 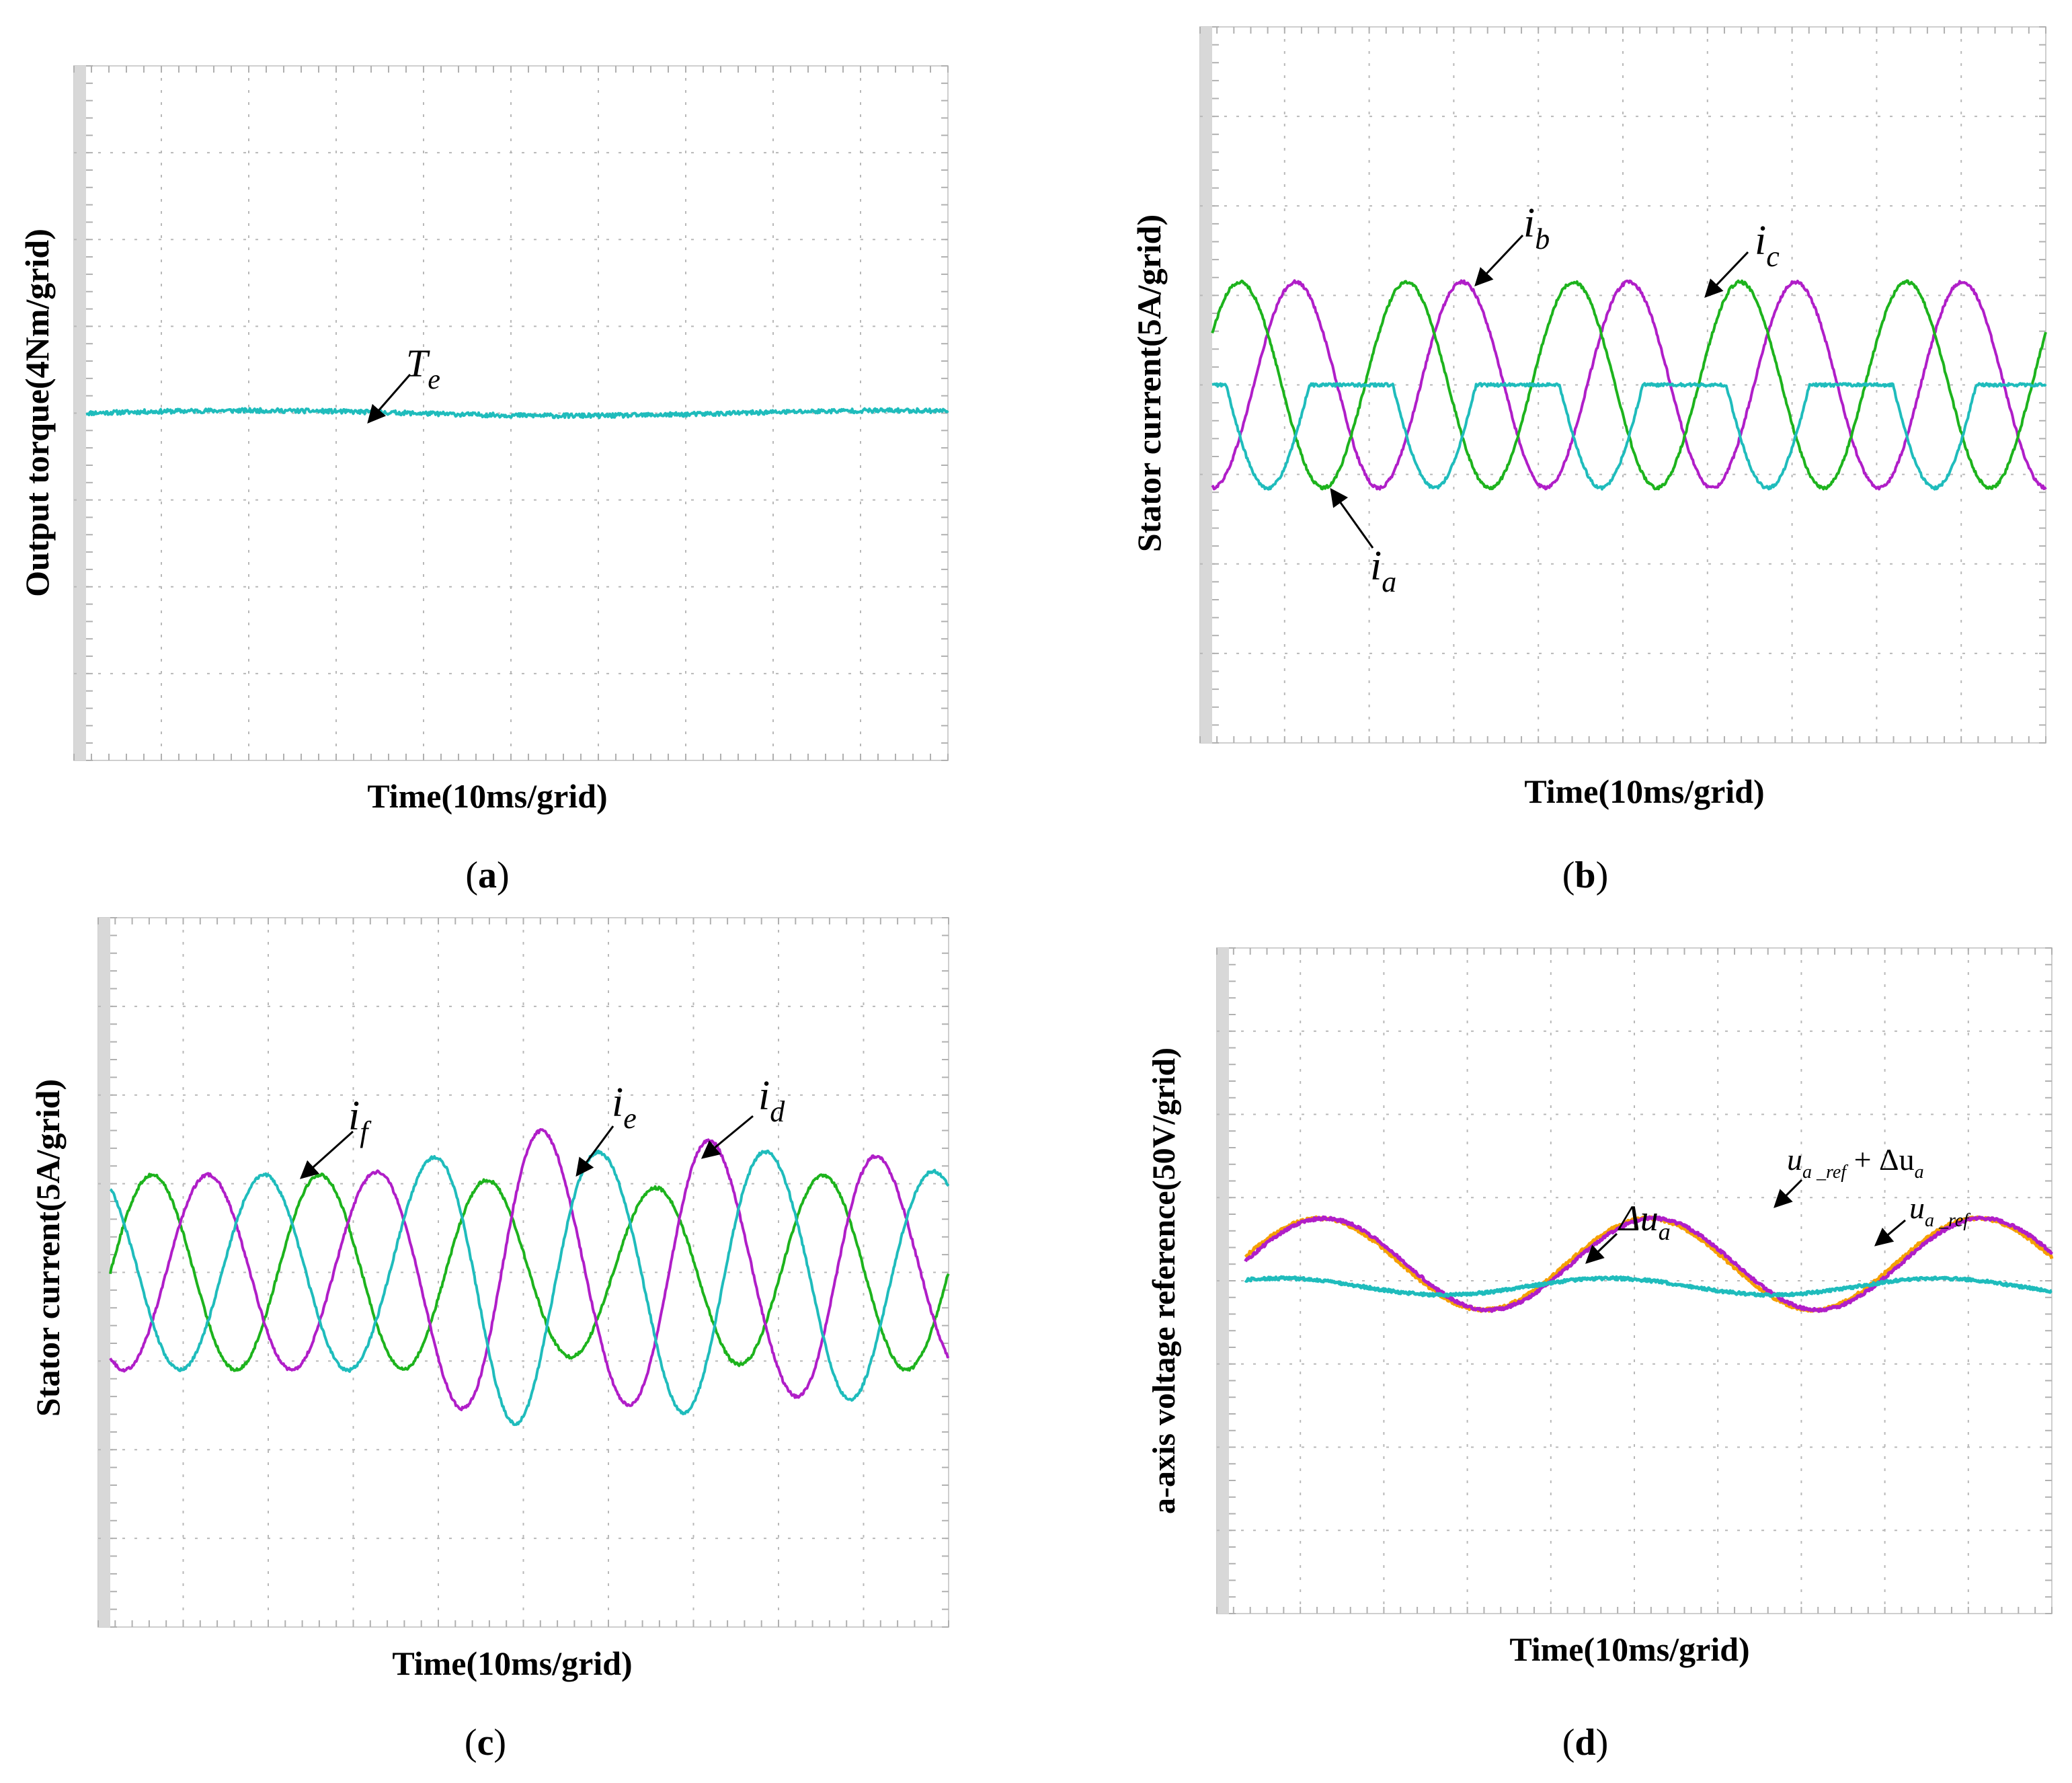 I want to click on svg-text: Te, so click(x=423, y=368).